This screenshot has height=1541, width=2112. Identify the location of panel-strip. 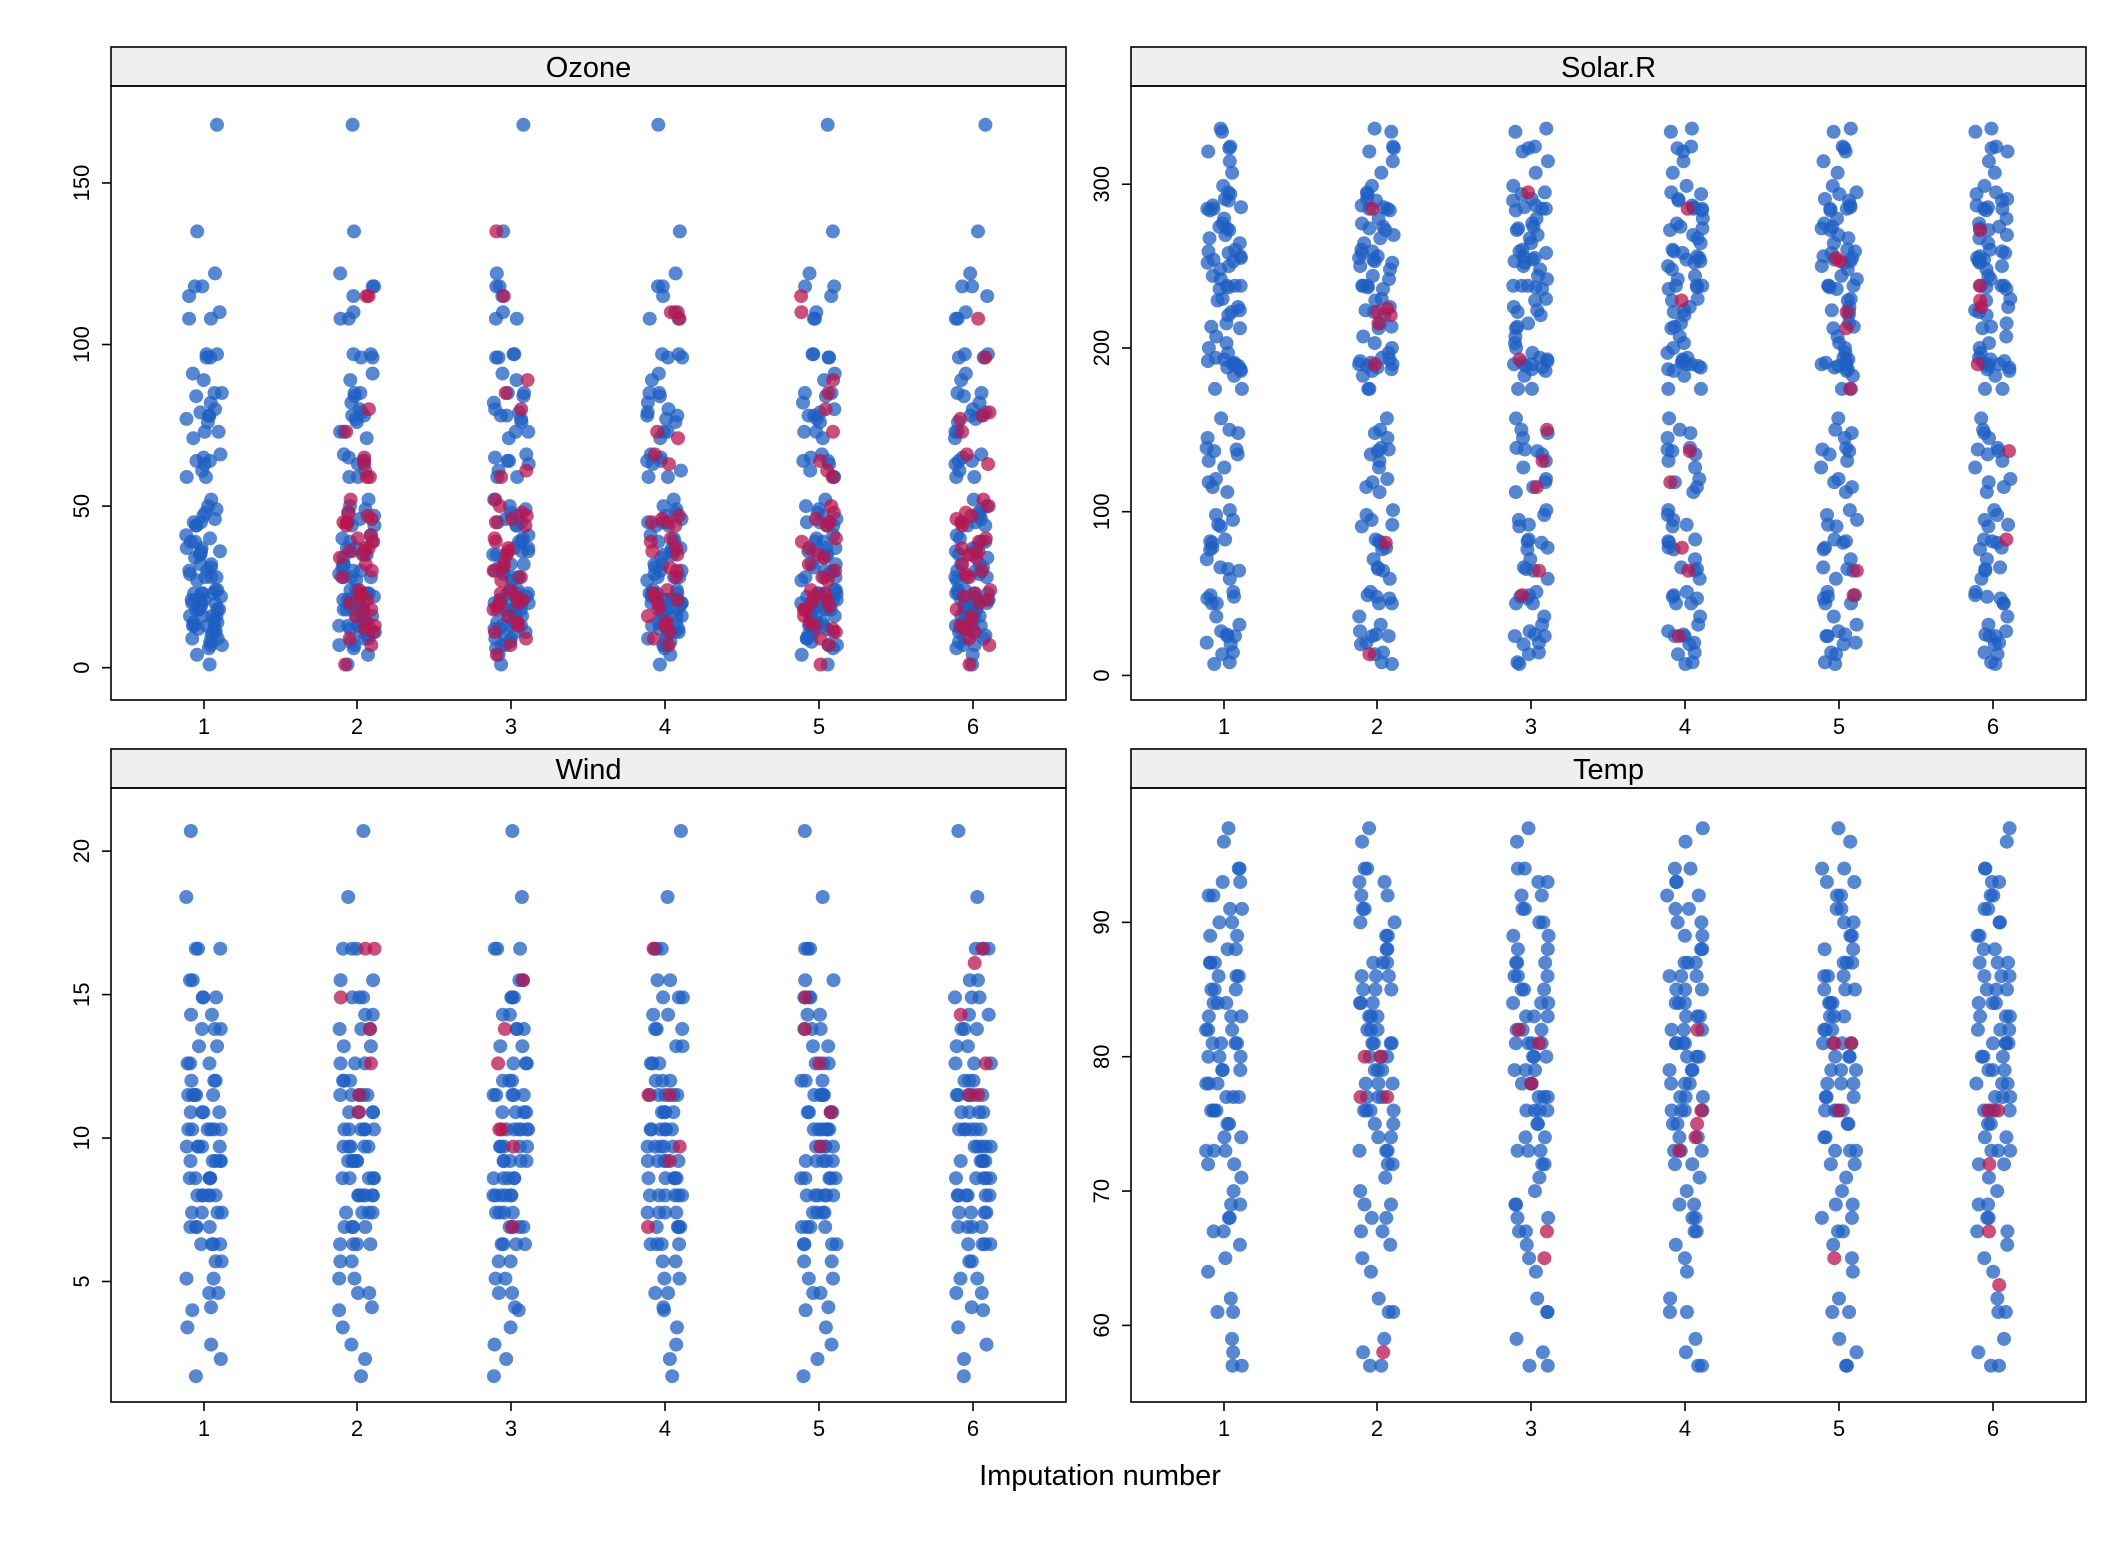
(1608, 768).